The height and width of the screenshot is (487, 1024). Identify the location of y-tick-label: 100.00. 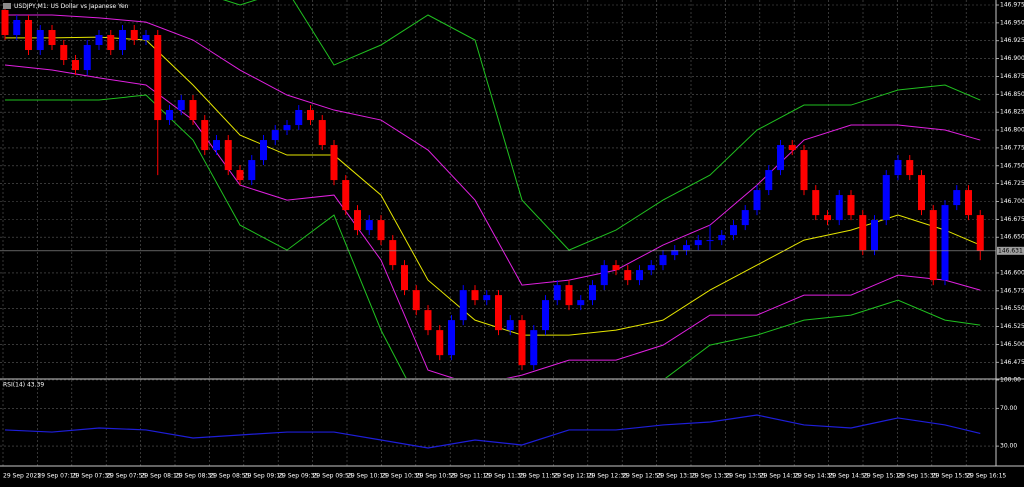
(1010, 380).